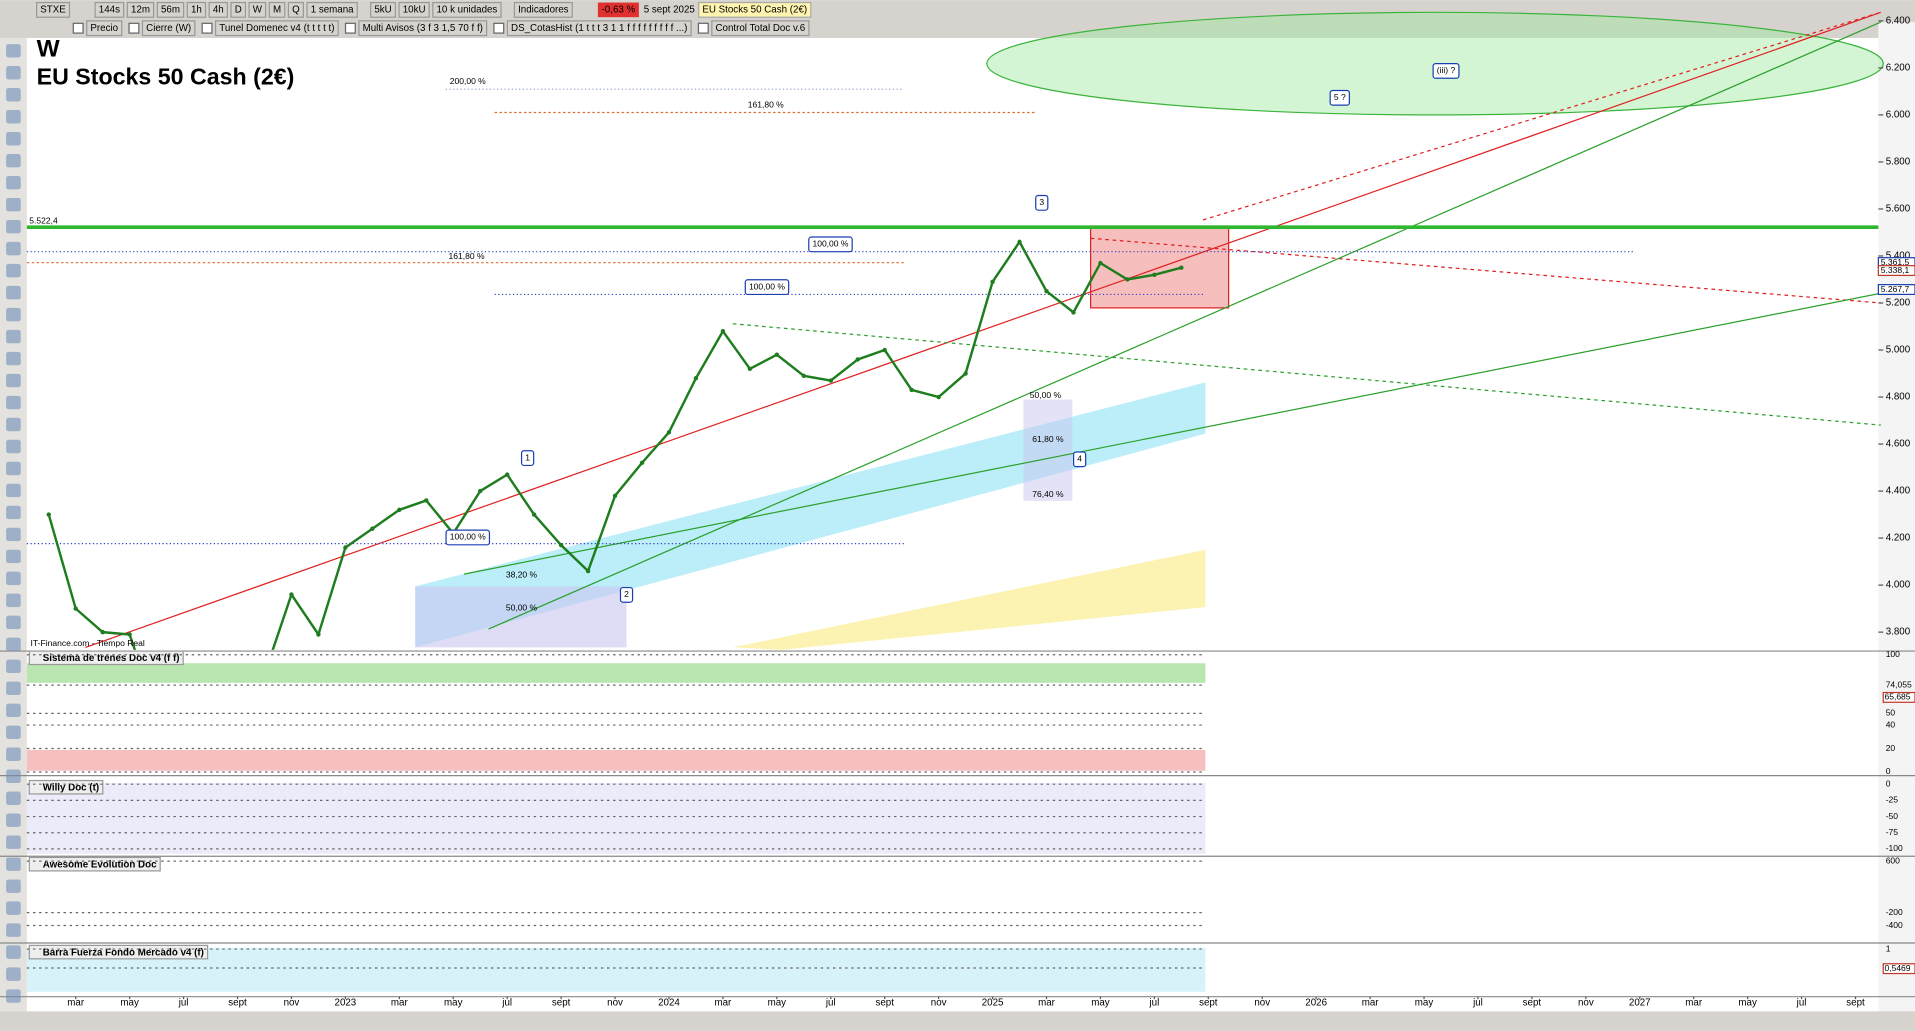 Image resolution: width=1915 pixels, height=1031 pixels. I want to click on period-select: 1 semana, so click(332, 9).